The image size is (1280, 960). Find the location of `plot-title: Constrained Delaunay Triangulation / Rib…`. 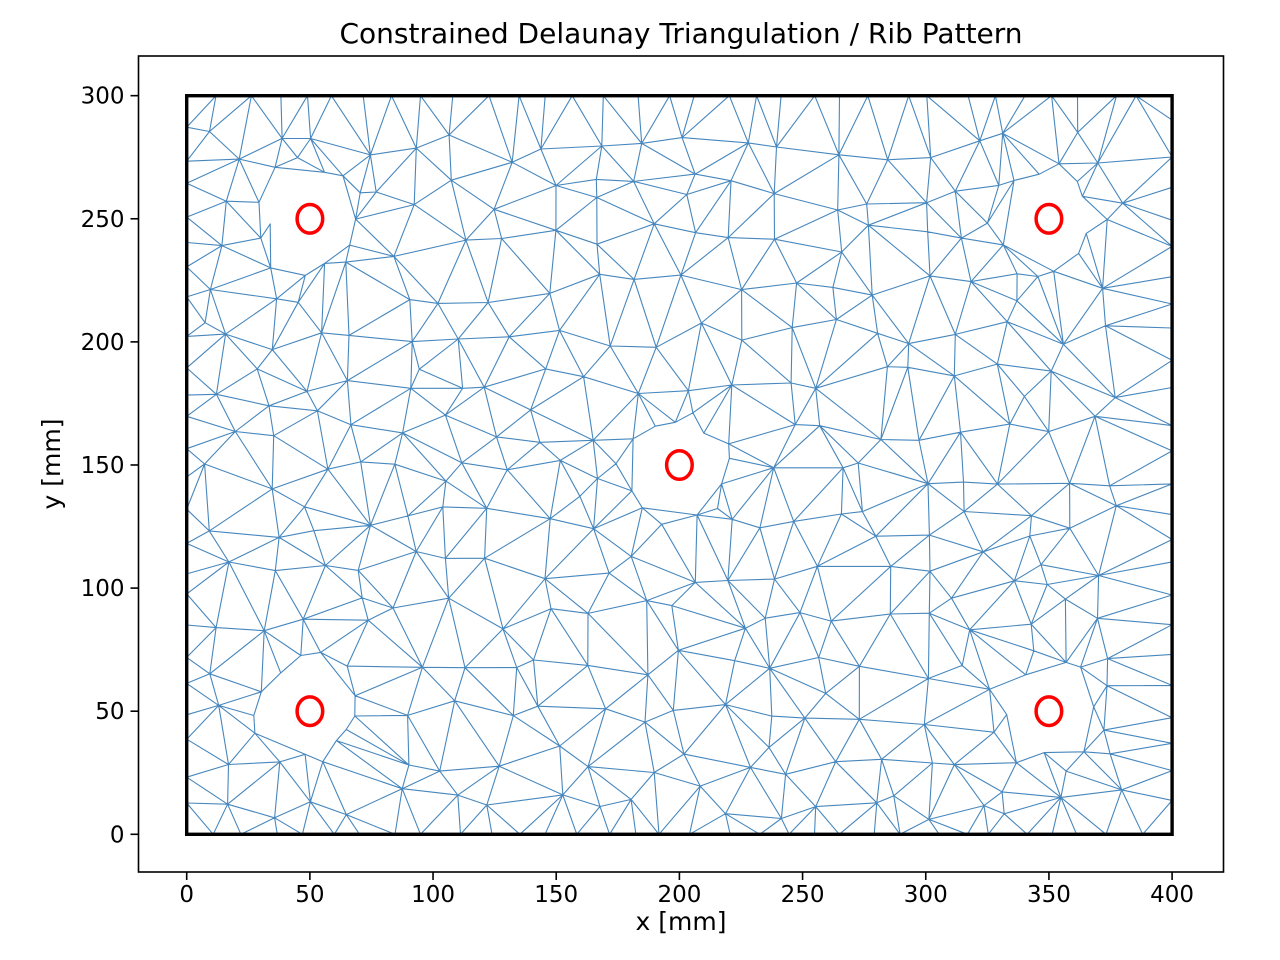

plot-title: Constrained Delaunay Triangulation / Rib… is located at coordinates (680, 33).